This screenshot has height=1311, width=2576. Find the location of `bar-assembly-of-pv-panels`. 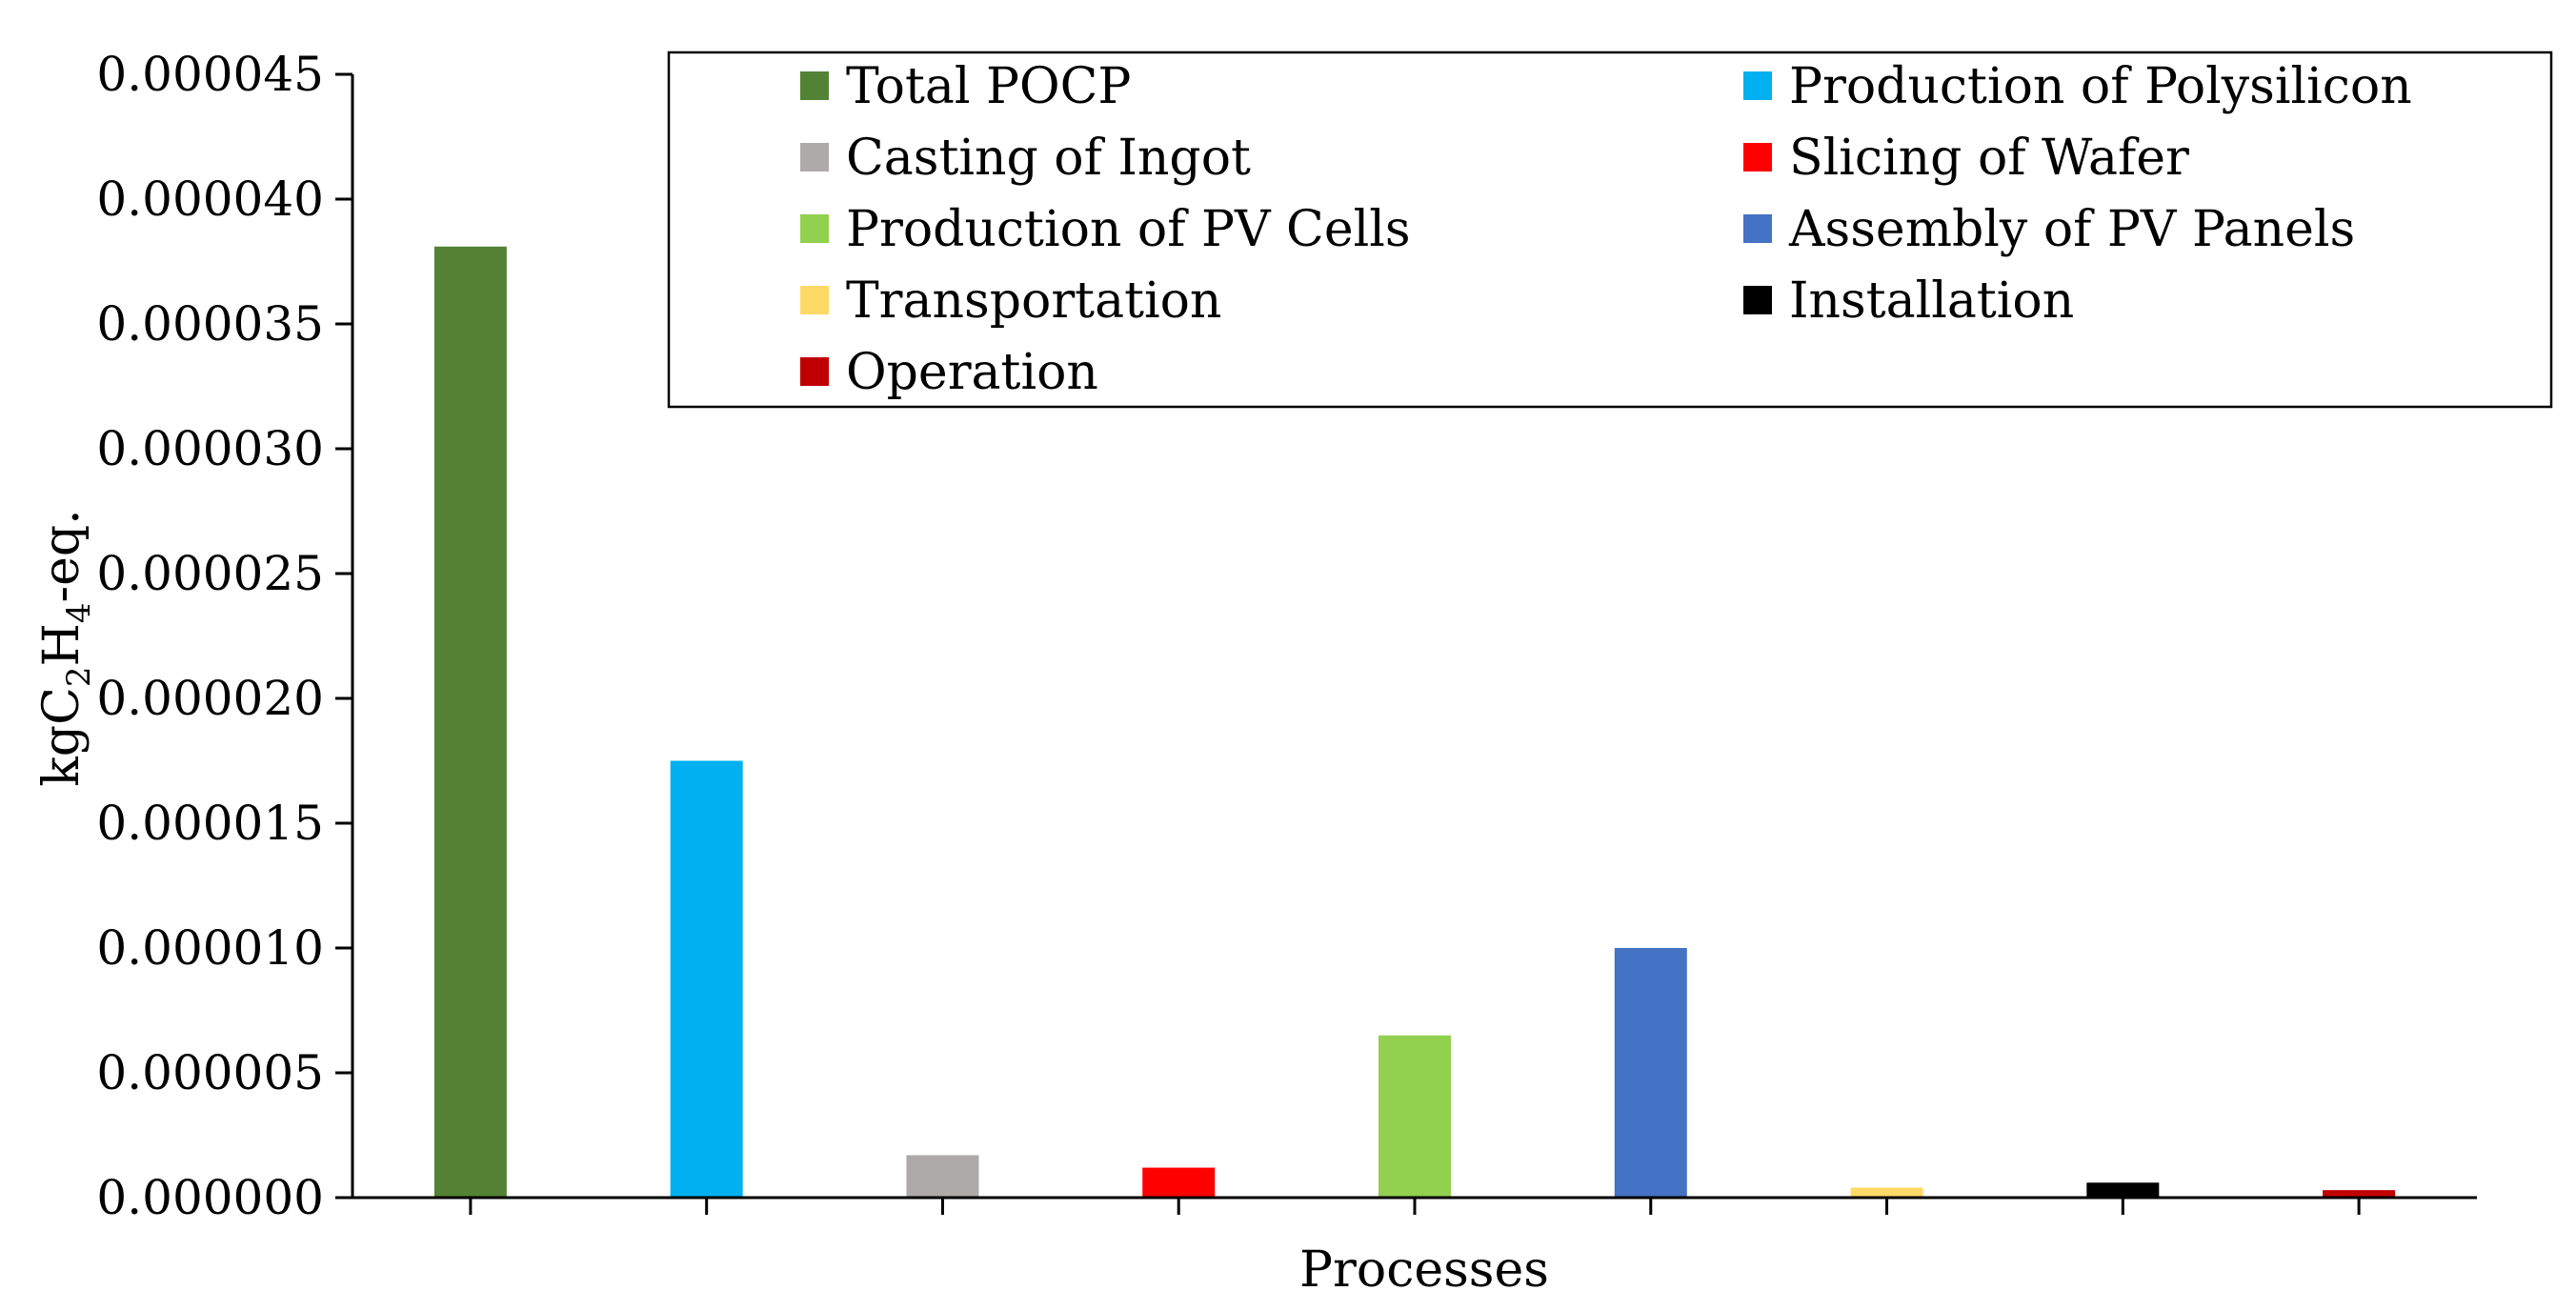

bar-assembly-of-pv-panels is located at coordinates (1650, 1073).